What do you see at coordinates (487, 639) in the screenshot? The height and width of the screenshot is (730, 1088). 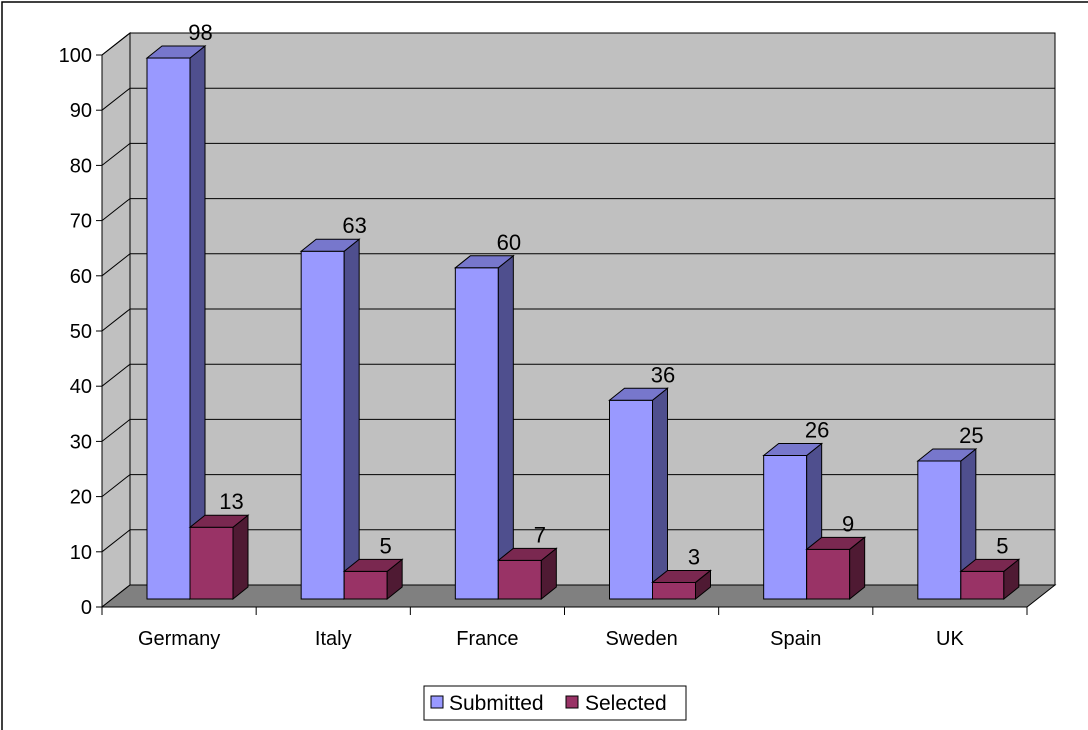 I see `x-tick-label: France` at bounding box center [487, 639].